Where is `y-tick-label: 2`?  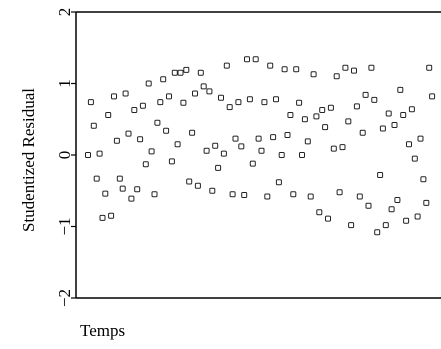 y-tick-label: 2 is located at coordinates (64, 12).